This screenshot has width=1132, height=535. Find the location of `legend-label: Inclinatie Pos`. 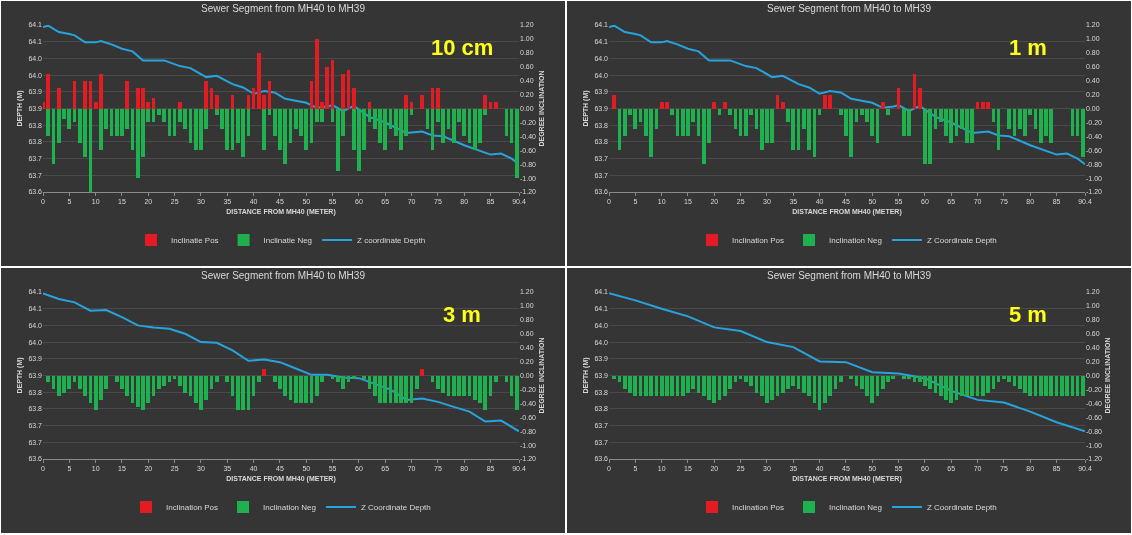

legend-label: Inclinatie Pos is located at coordinates (195, 241).